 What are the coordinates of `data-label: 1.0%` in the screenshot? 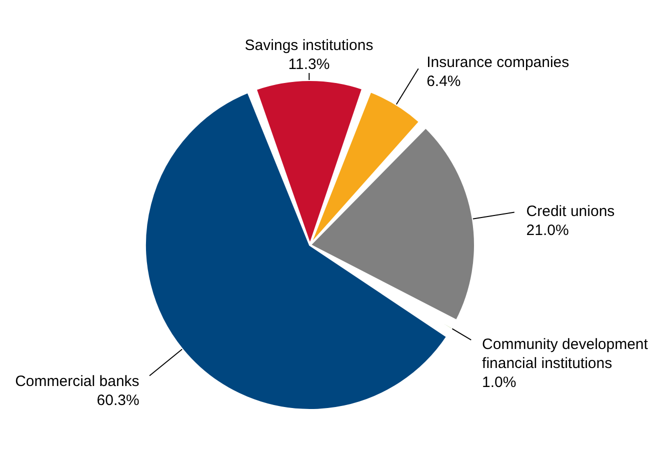 It's located at (499, 382).